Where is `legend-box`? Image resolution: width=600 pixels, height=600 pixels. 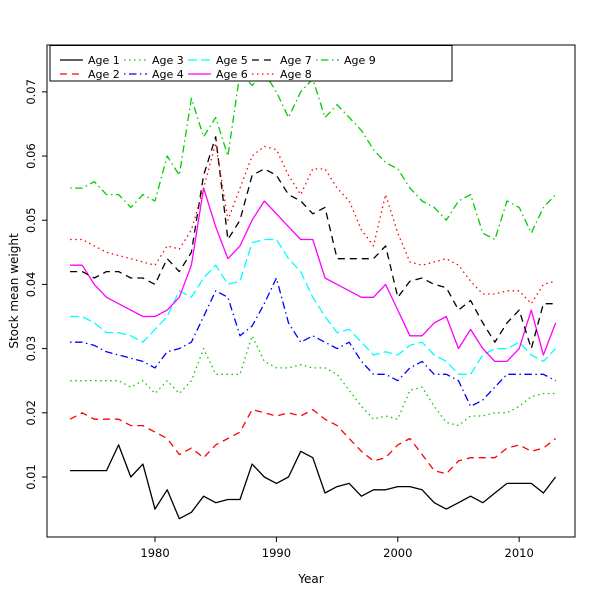 legend-box is located at coordinates (251, 63).